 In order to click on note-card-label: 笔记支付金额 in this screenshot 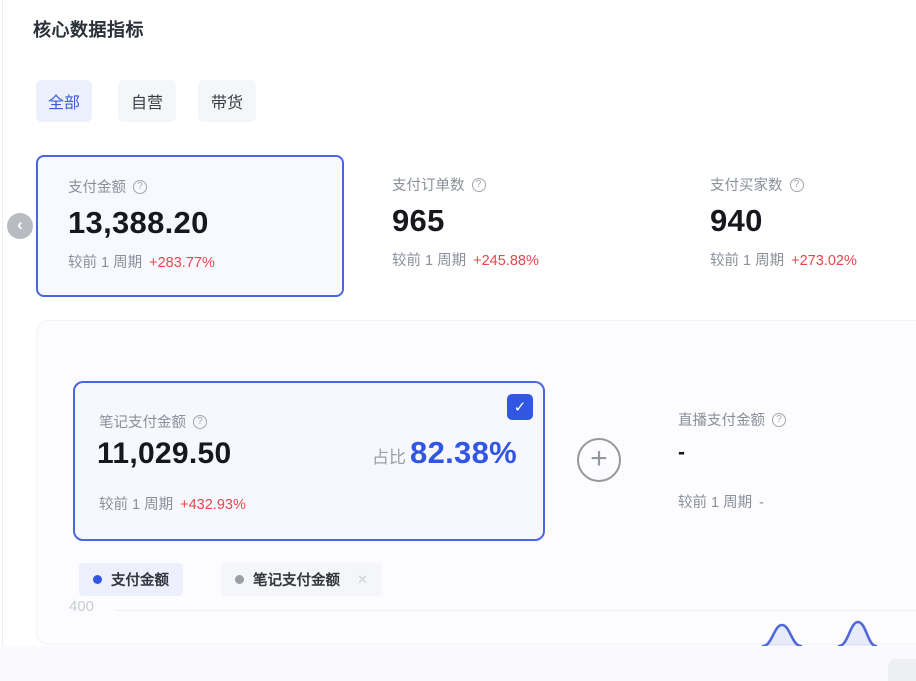, I will do `click(142, 423)`.